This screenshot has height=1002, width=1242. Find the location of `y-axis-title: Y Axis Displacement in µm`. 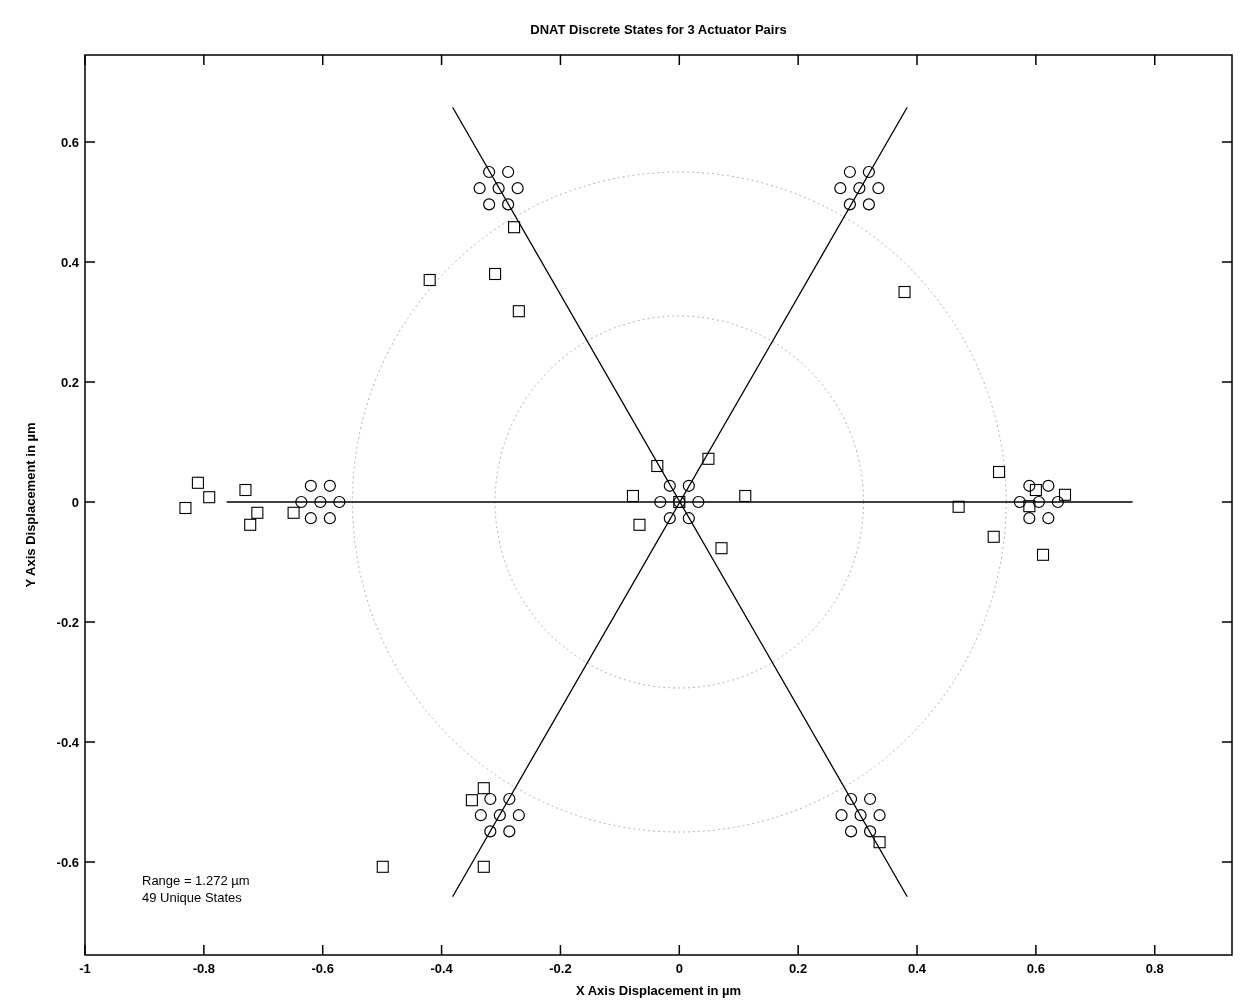

y-axis-title: Y Axis Displacement in µm is located at coordinates (30, 505).